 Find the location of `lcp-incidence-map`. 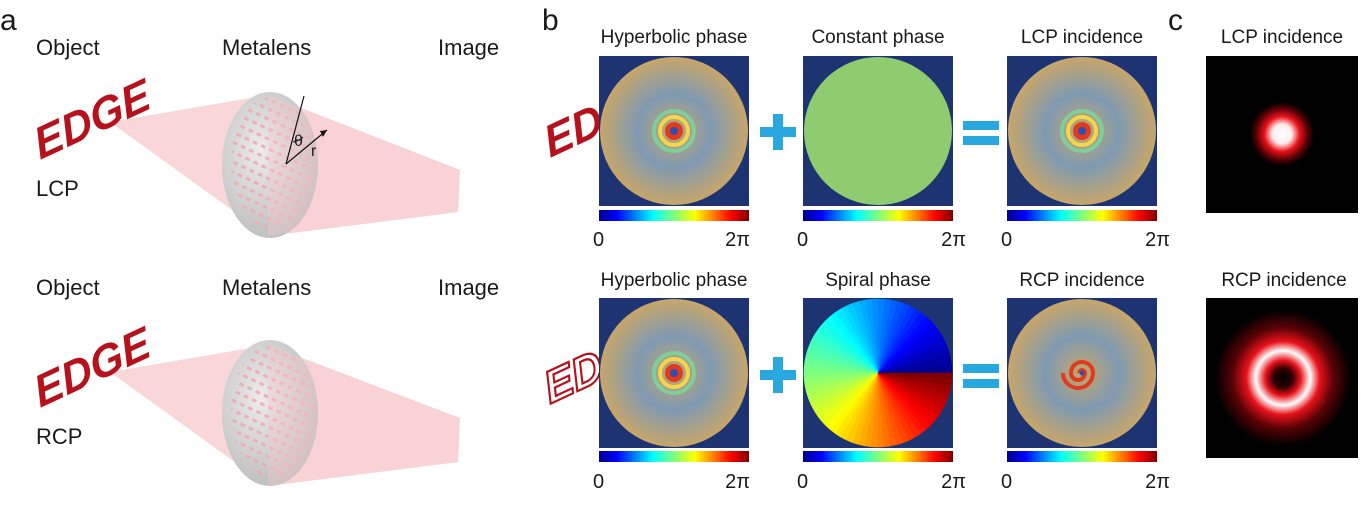

lcp-incidence-map is located at coordinates (1082, 131).